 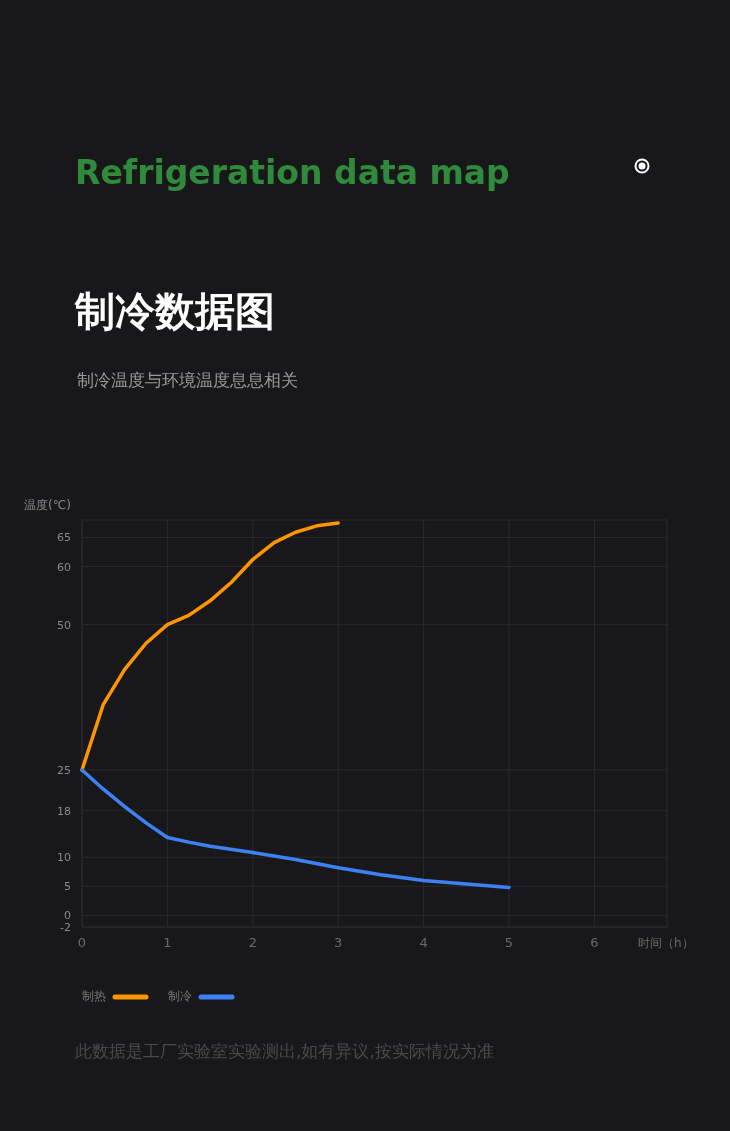 What do you see at coordinates (64, 538) in the screenshot?
I see `y-tick-label: 65` at bounding box center [64, 538].